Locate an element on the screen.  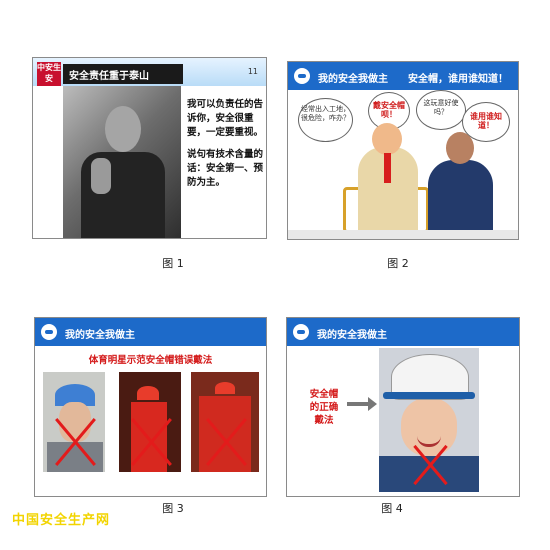
figure-3-slide: 我的安全我做主 体育明星示范安全帽错误戴法 is located at coordinates (150, 407).